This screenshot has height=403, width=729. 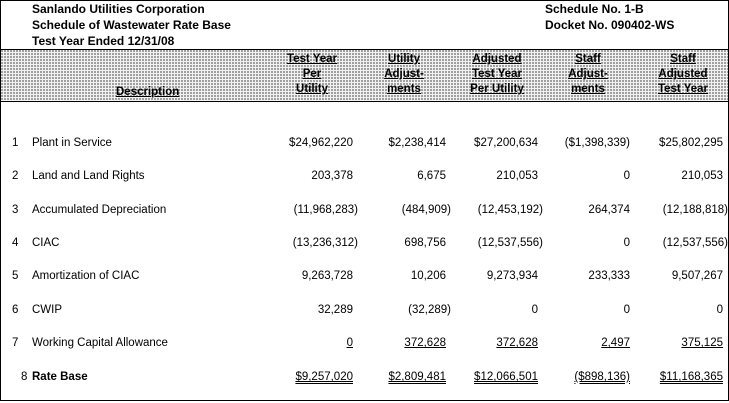 What do you see at coordinates (324, 377) in the screenshot?
I see `cell-test-year: $9,257,020` at bounding box center [324, 377].